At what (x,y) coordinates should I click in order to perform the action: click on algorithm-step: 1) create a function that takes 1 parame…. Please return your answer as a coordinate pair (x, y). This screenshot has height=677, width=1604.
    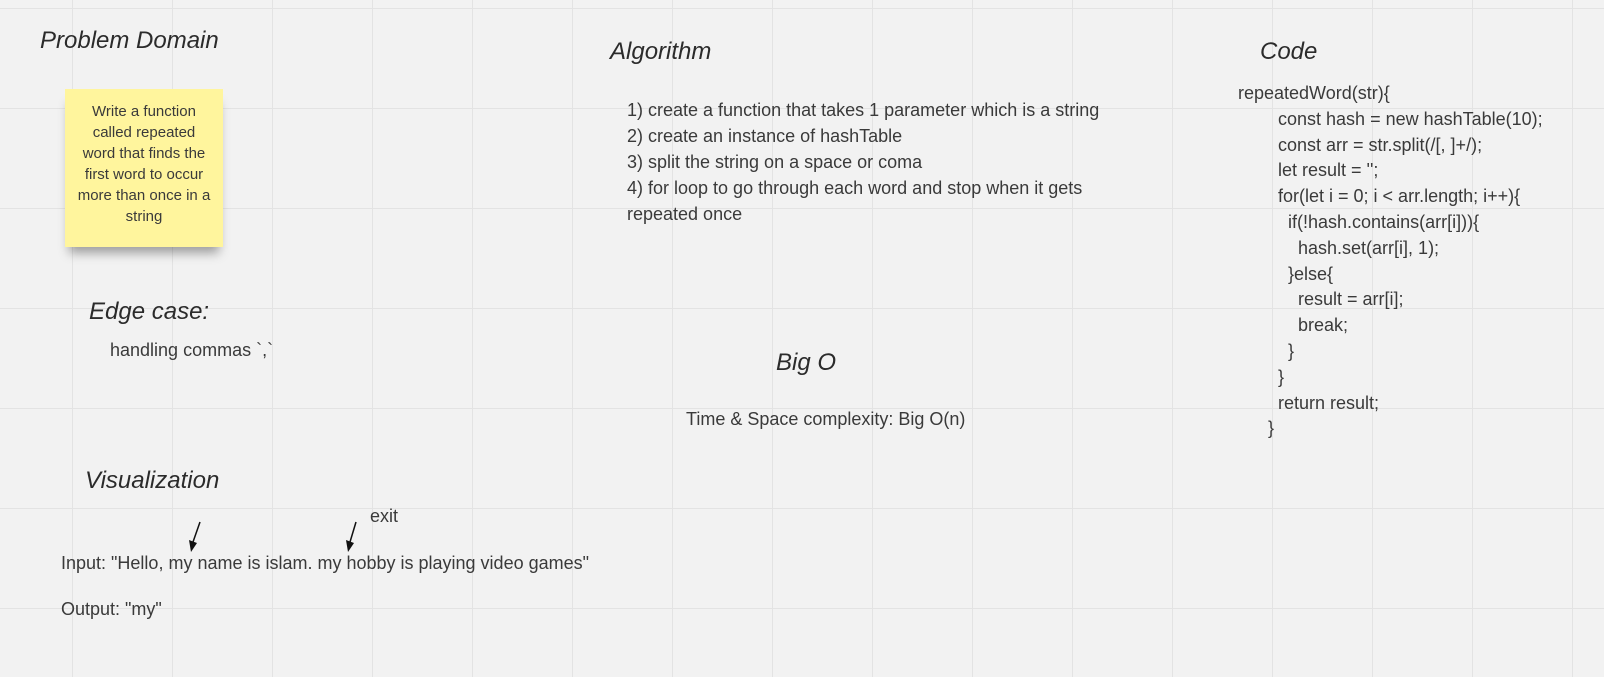
    Looking at the image, I should click on (863, 110).